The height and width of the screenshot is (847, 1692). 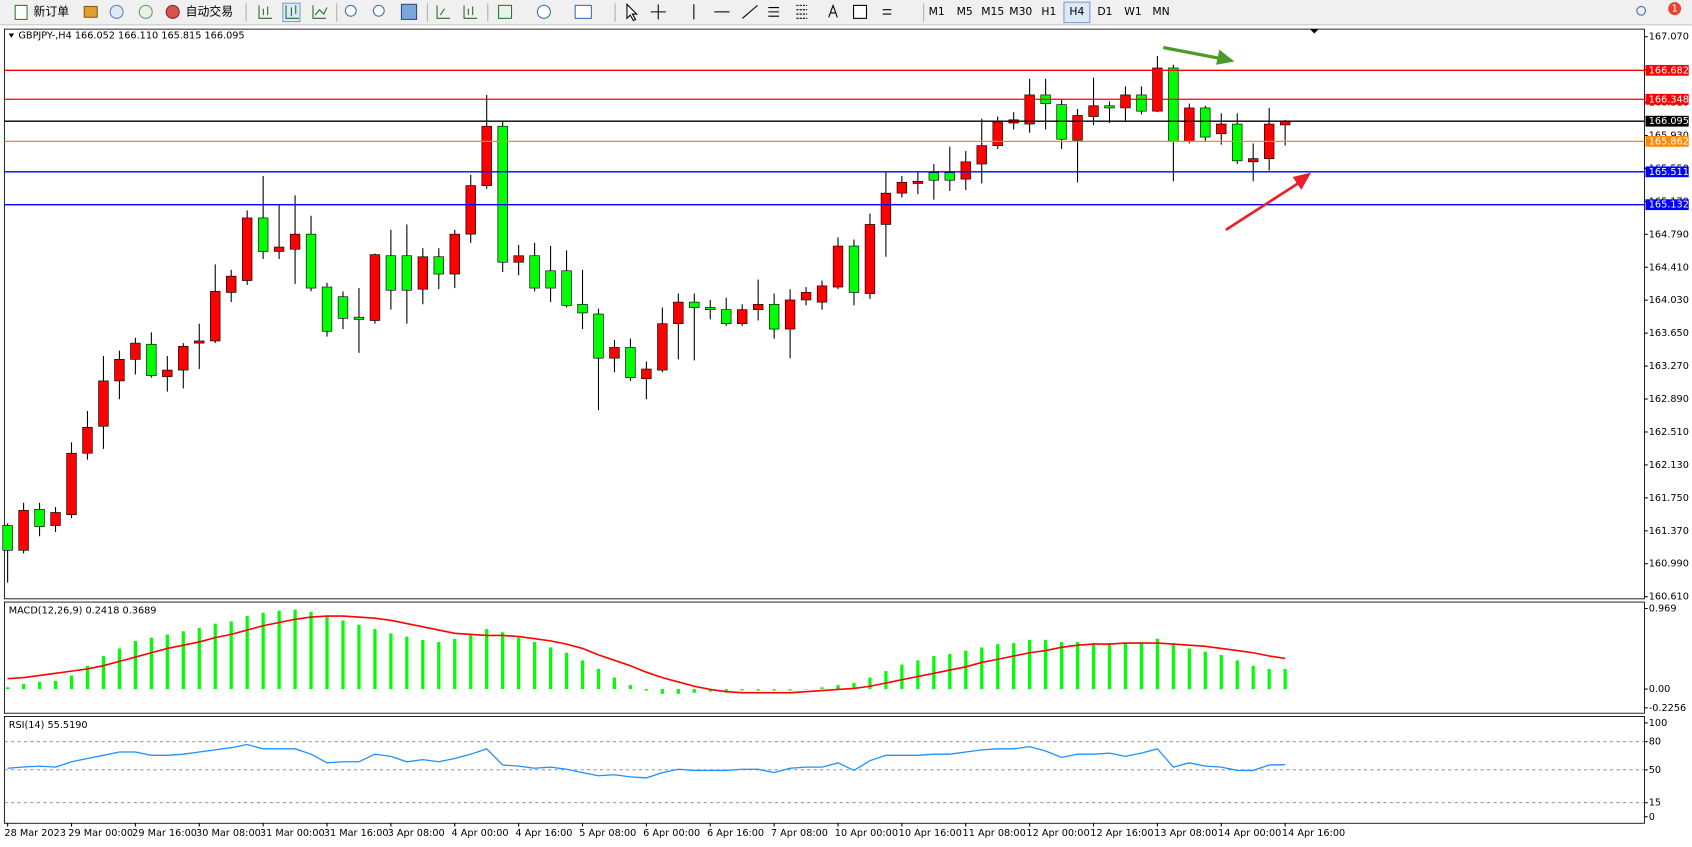 I want to click on fibo-icon, so click(x=802, y=11).